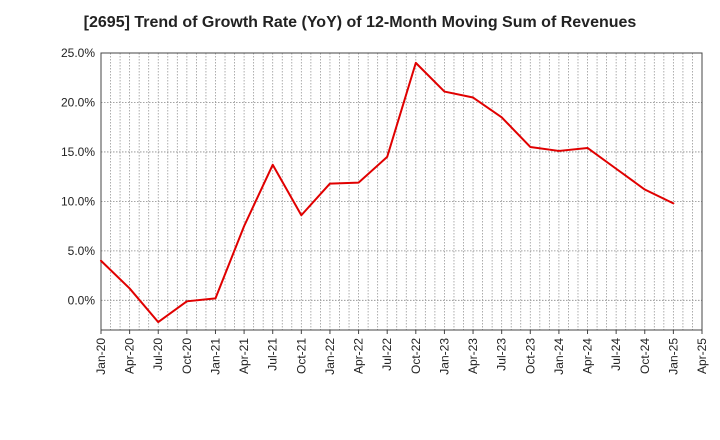 This screenshot has height=440, width=720. I want to click on x-tick-label: Jan-24, so click(559, 356).